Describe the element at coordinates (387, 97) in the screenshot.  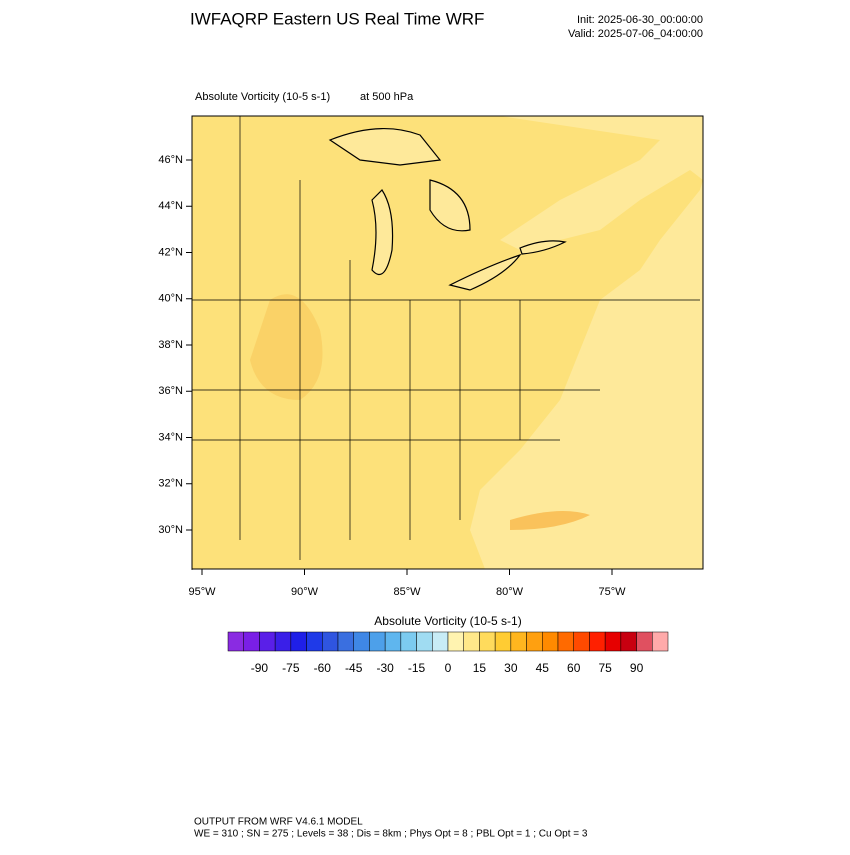
I see `level-label: at 500 hPa` at that location.